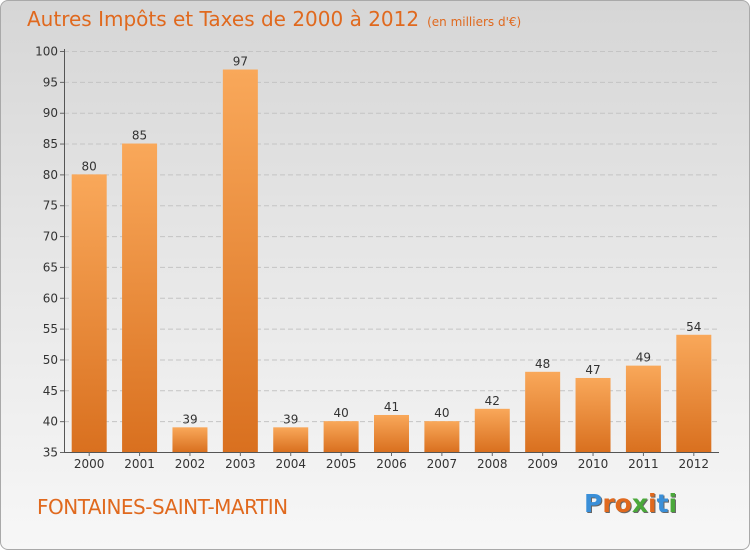 The height and width of the screenshot is (550, 750). Describe the element at coordinates (341, 464) in the screenshot. I see `x-tick-label: 2005` at that location.